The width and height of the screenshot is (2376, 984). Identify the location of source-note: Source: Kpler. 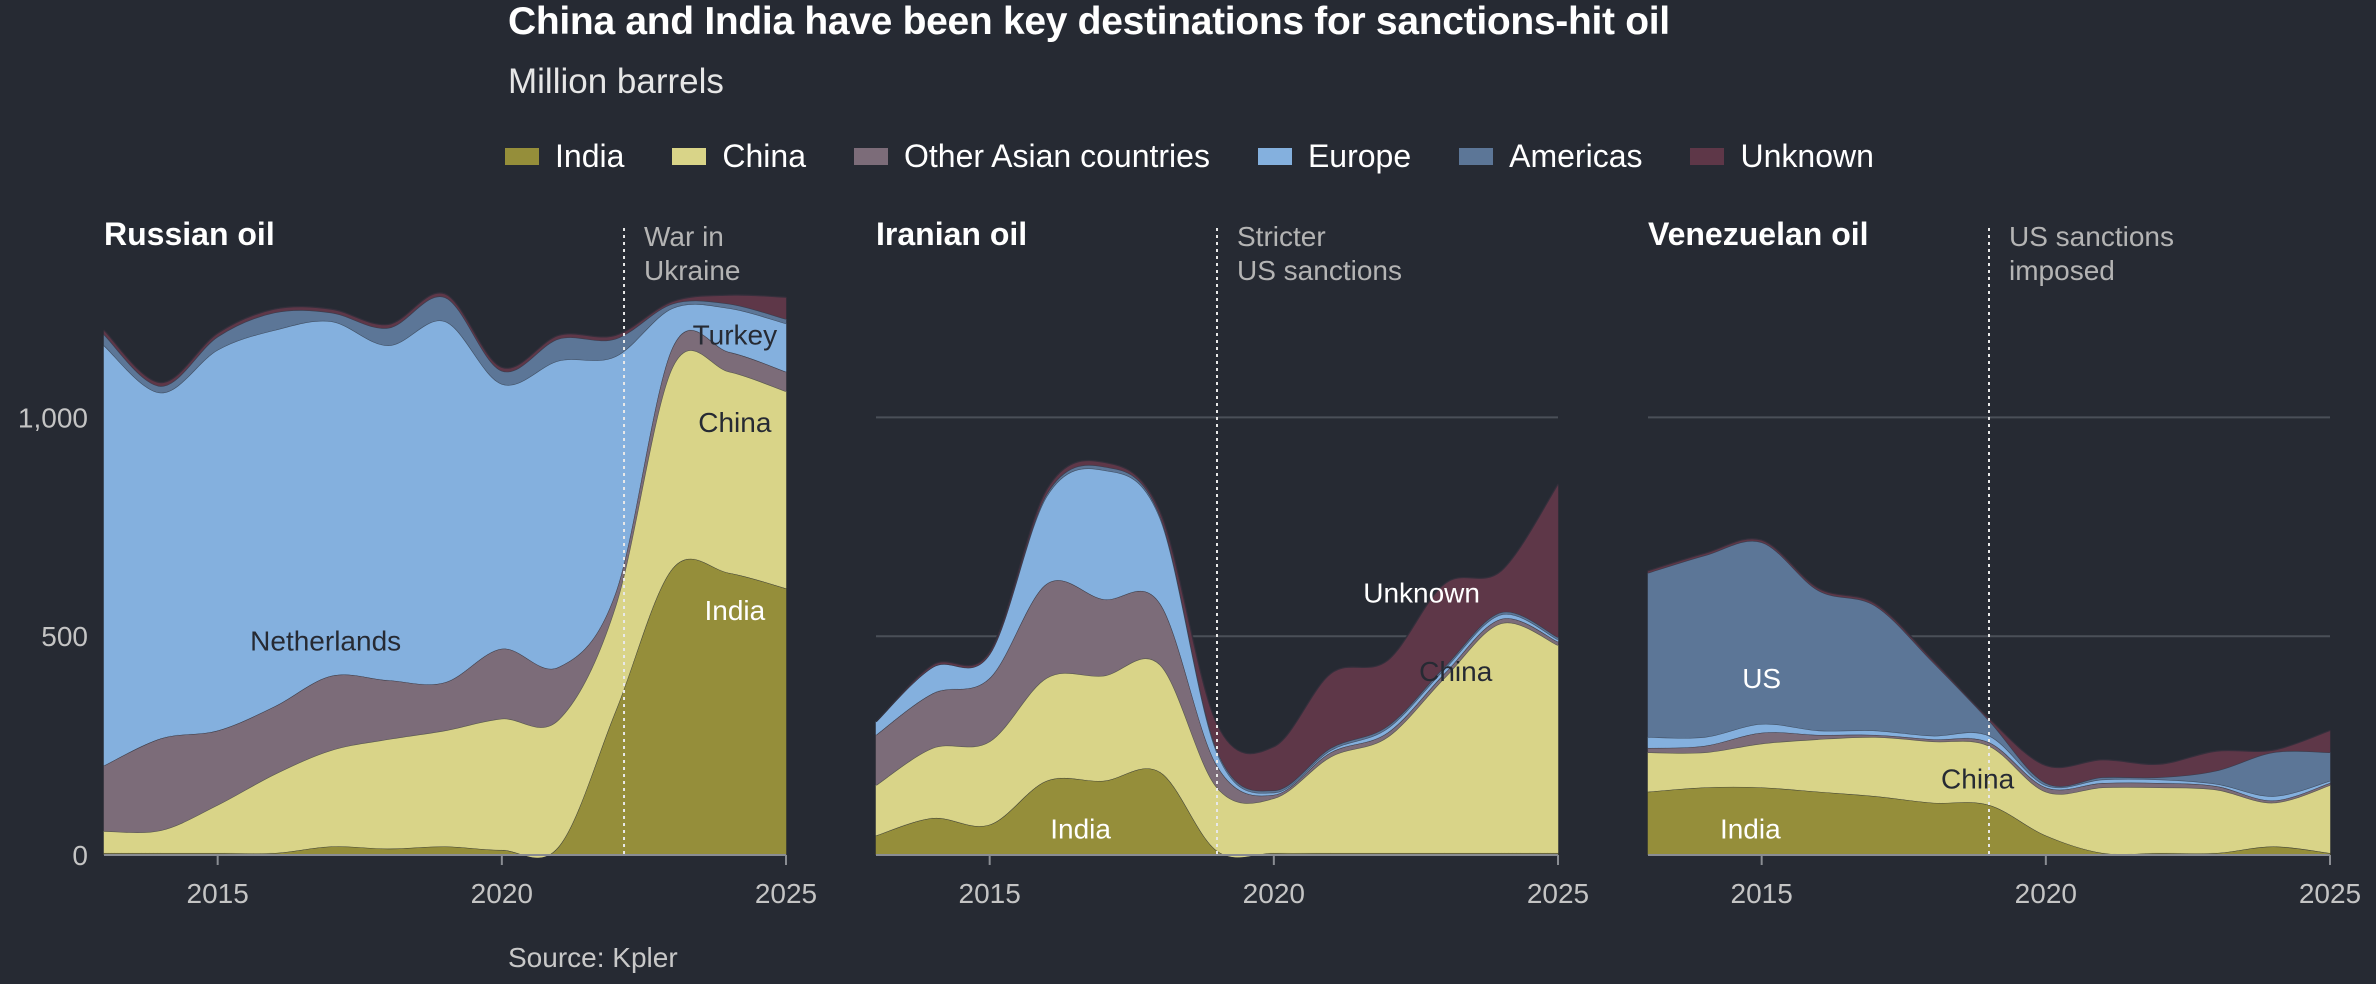
(593, 957).